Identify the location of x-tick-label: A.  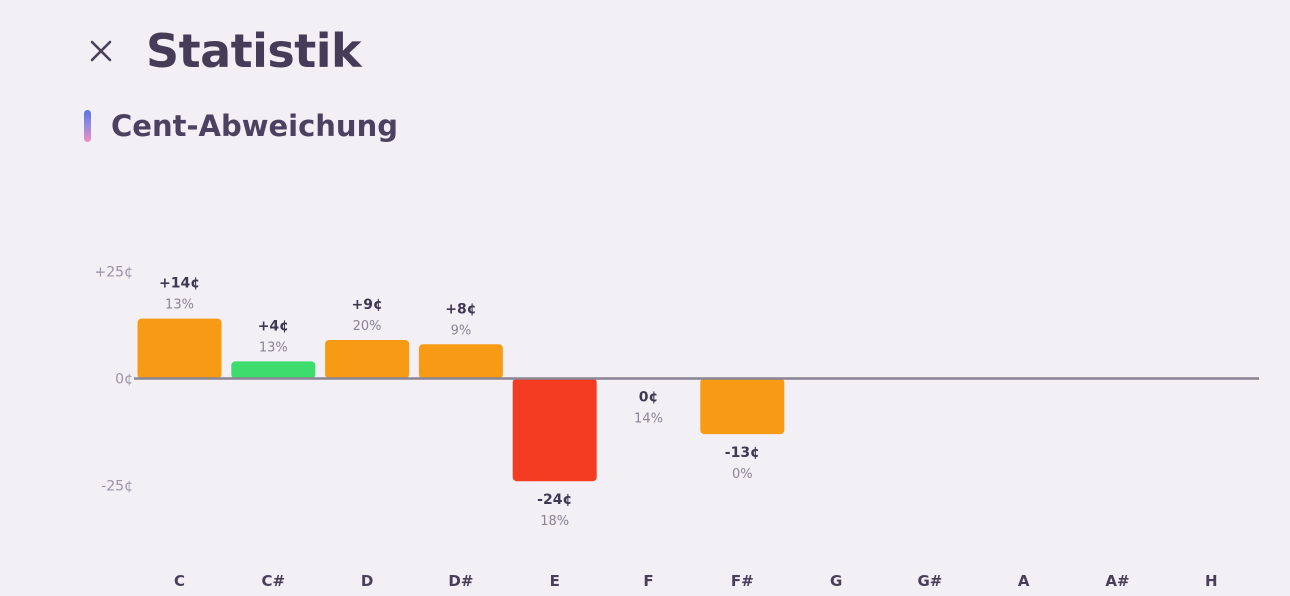
(1024, 581).